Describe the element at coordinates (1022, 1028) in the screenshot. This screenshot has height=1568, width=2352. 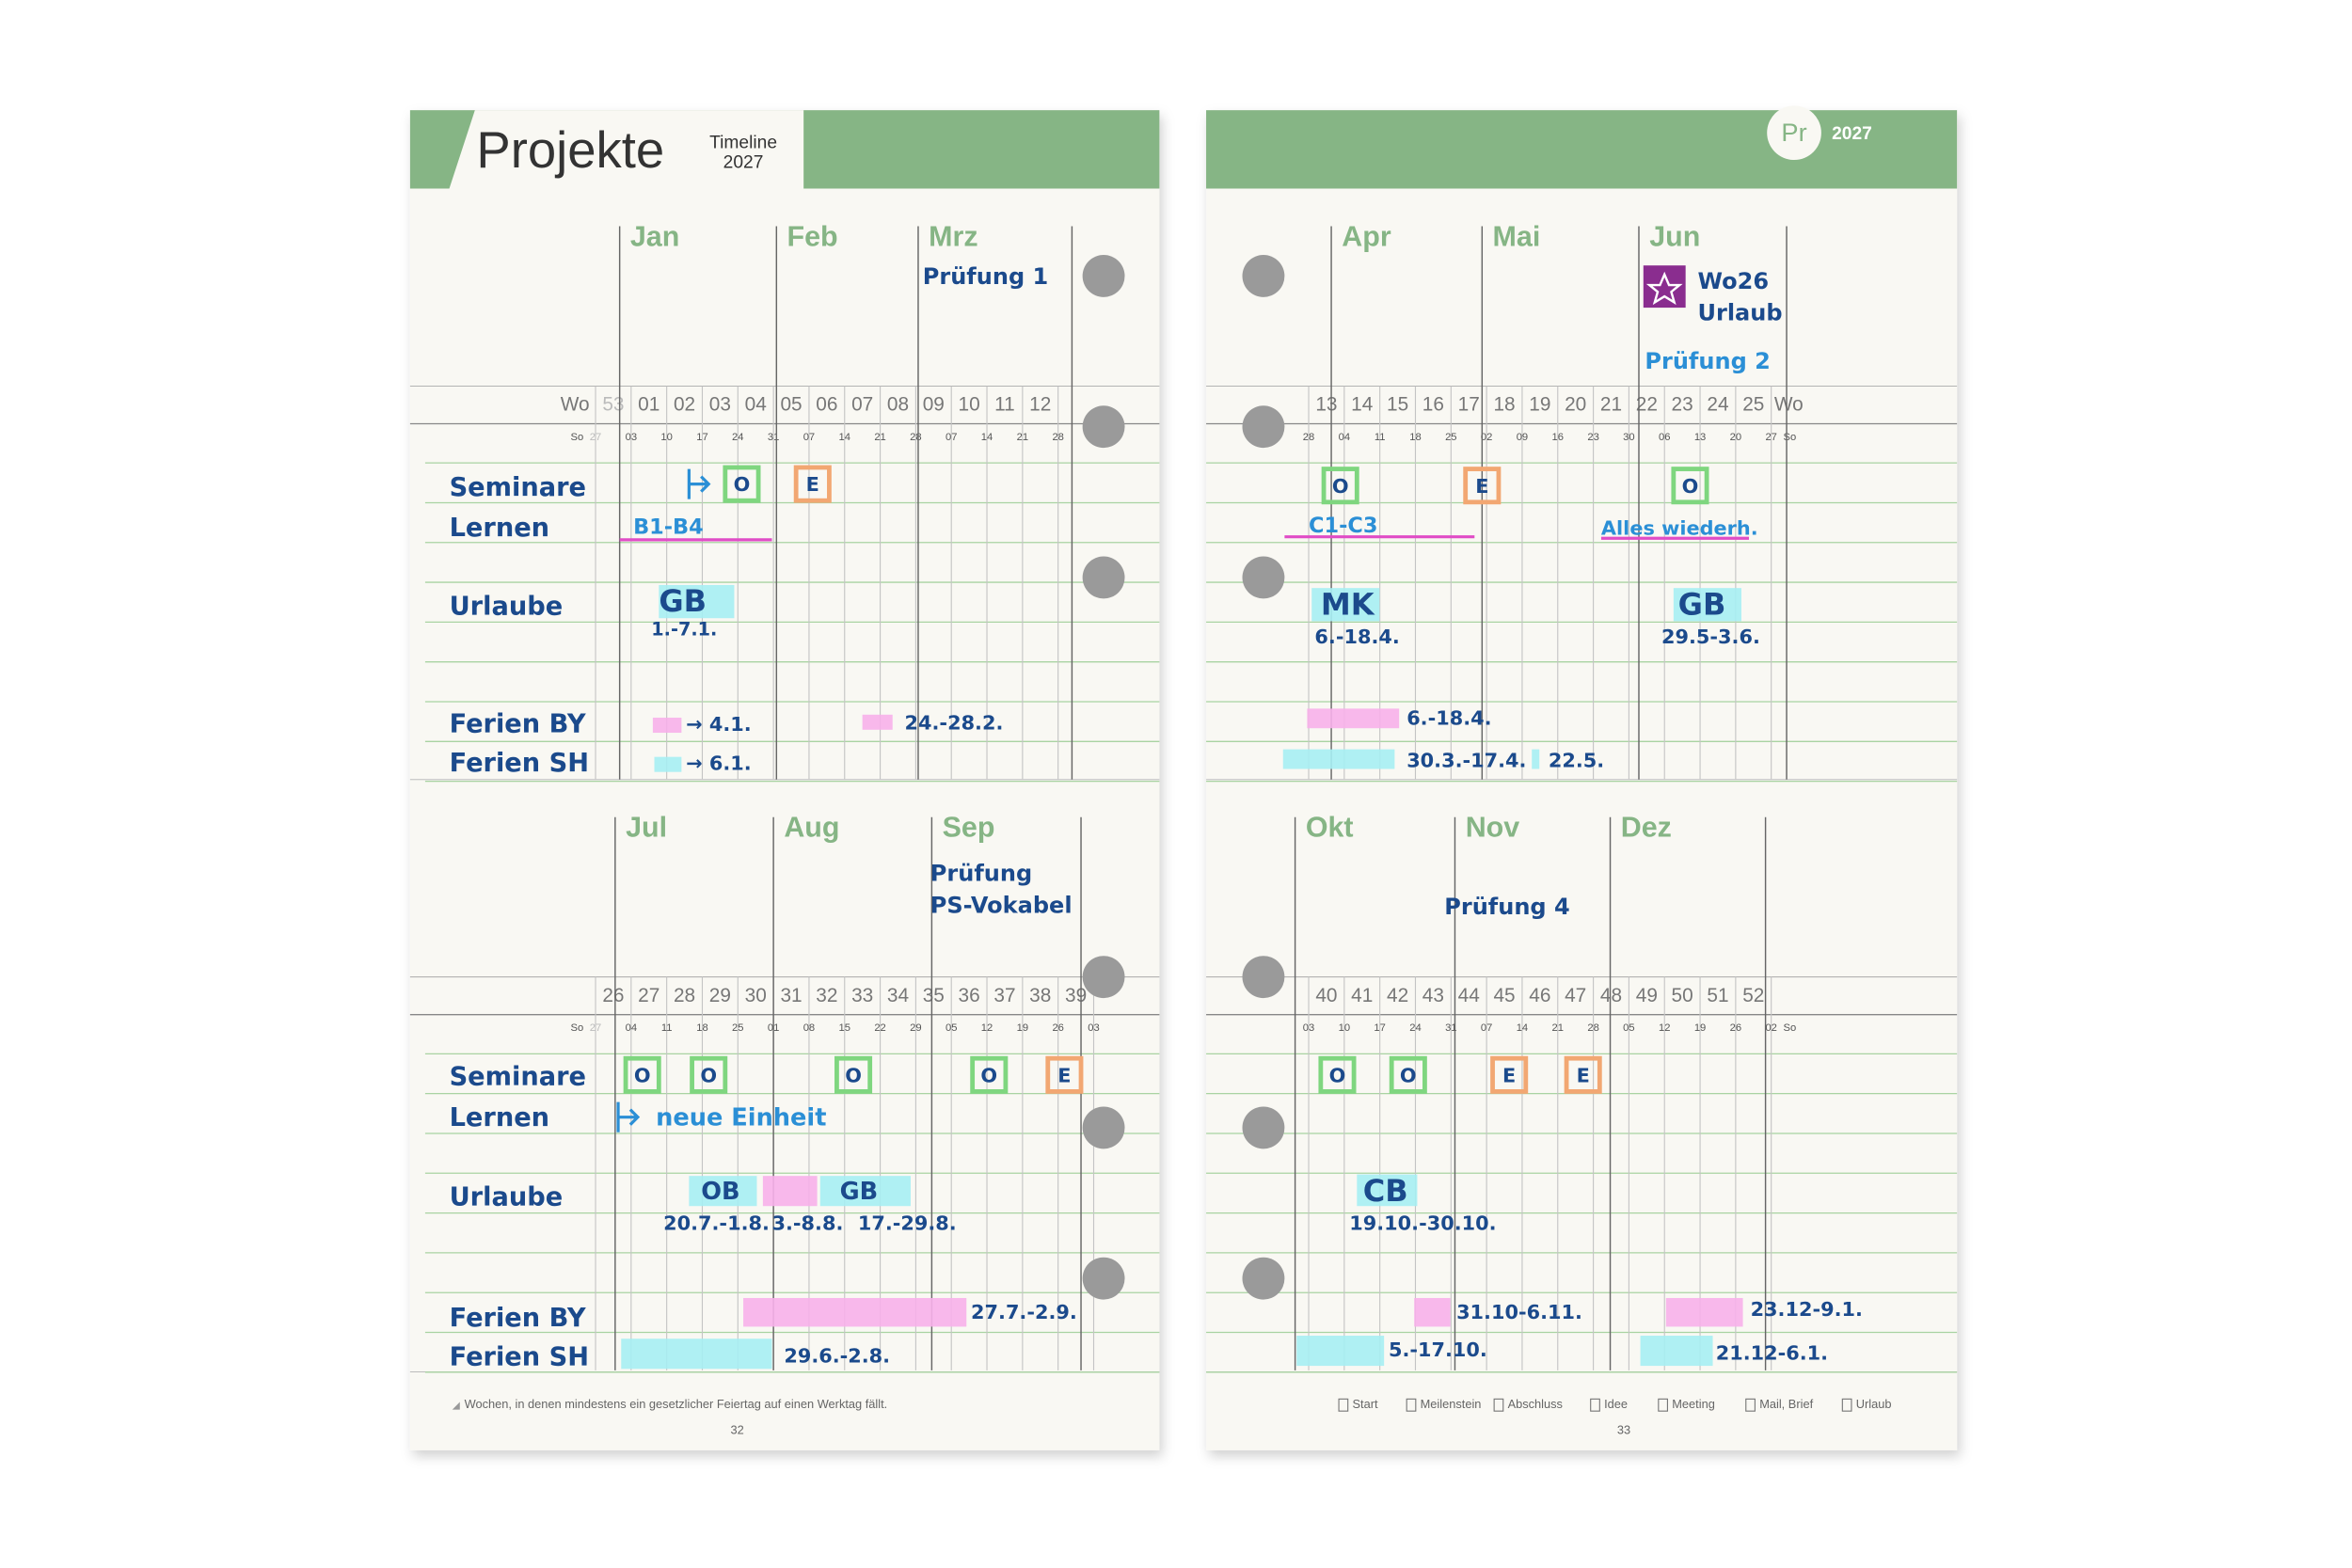
I see `week-date: 19` at that location.